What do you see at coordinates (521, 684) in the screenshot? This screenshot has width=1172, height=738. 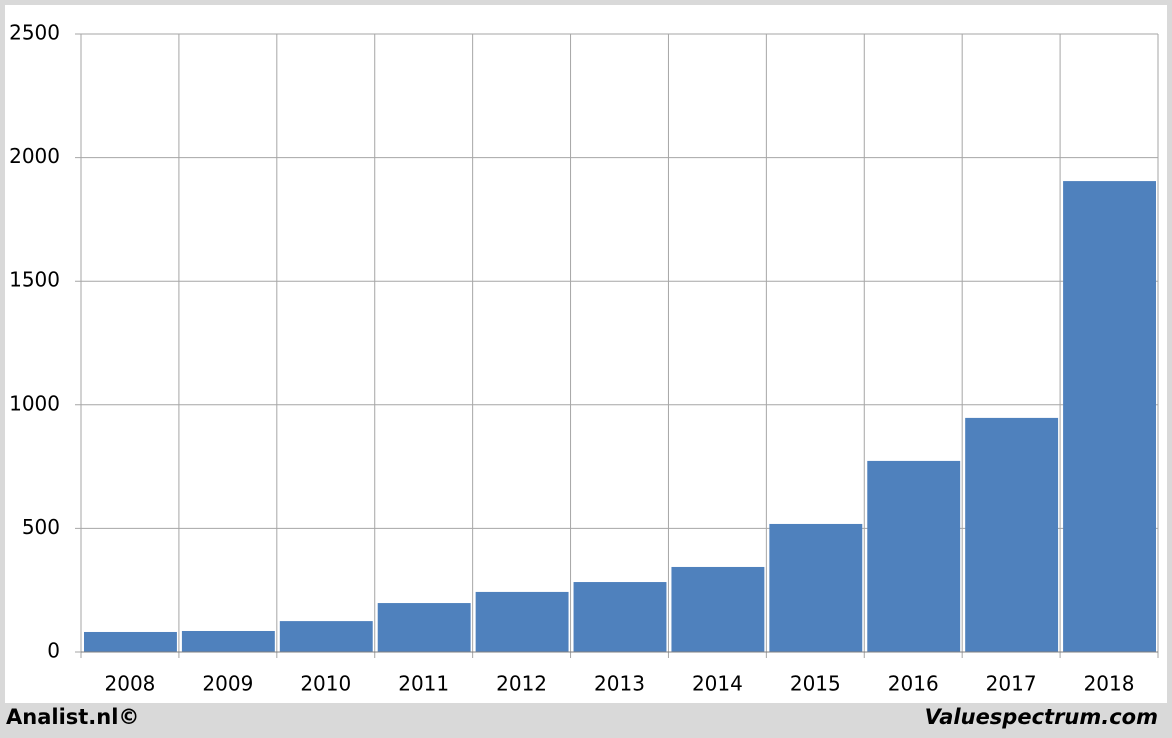 I see `x-tick-label: 2012` at bounding box center [521, 684].